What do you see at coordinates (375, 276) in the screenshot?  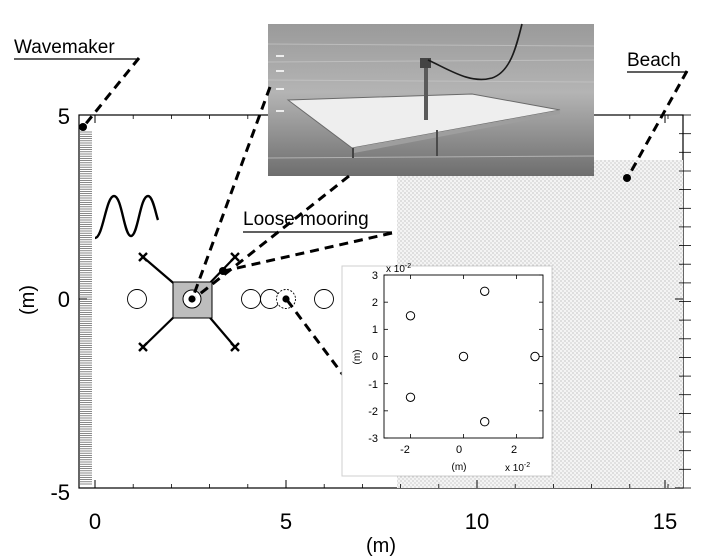 I see `inset-y-tick-label: 3` at bounding box center [375, 276].